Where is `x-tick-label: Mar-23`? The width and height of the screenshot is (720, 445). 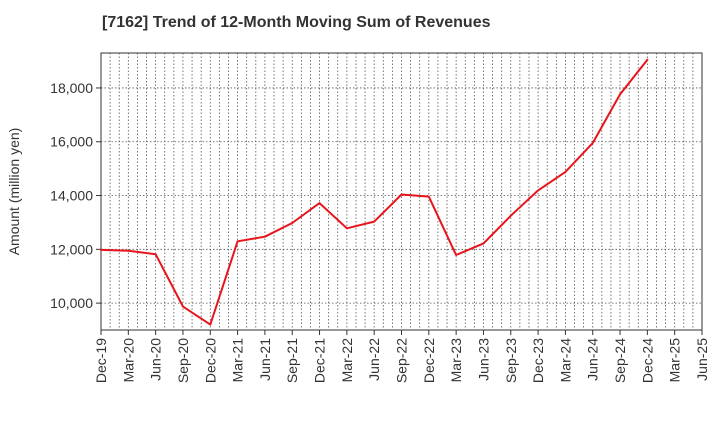
x-tick-label: Mar-23 is located at coordinates (456, 360).